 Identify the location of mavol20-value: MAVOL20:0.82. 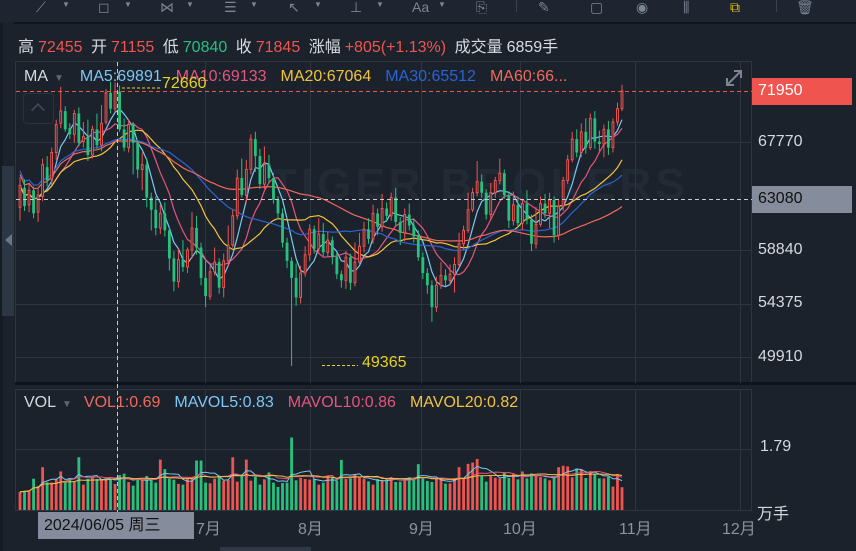
(464, 402).